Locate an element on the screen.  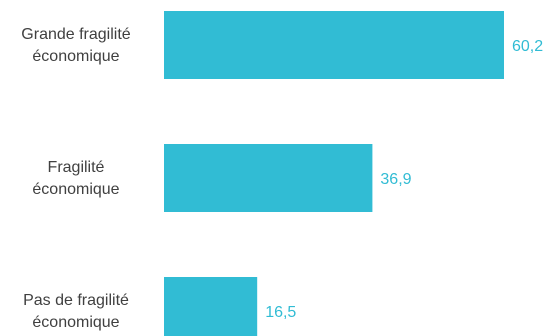
category-label-line: Pas de fragilité is located at coordinates (76, 300).